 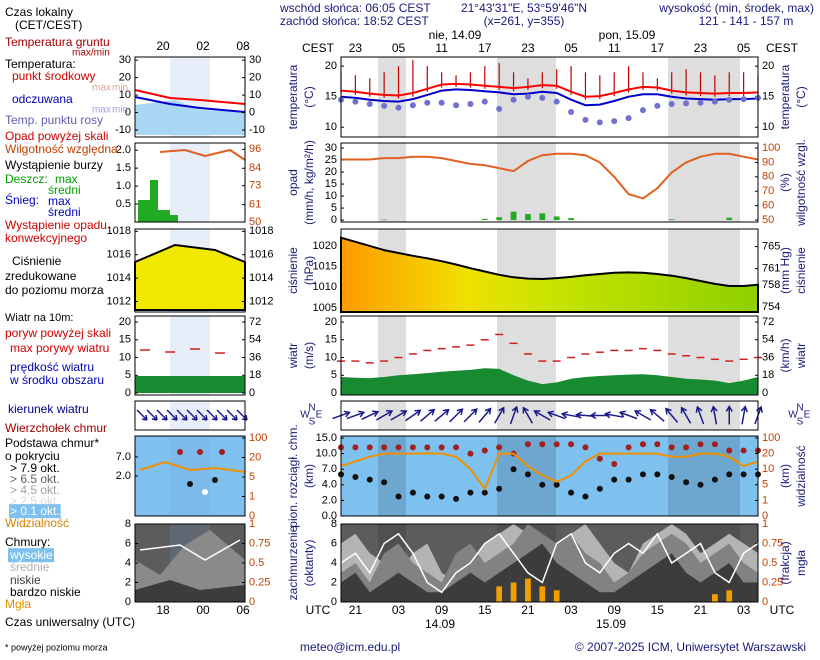 I want to click on compass-letter: E, so click(x=807, y=415).